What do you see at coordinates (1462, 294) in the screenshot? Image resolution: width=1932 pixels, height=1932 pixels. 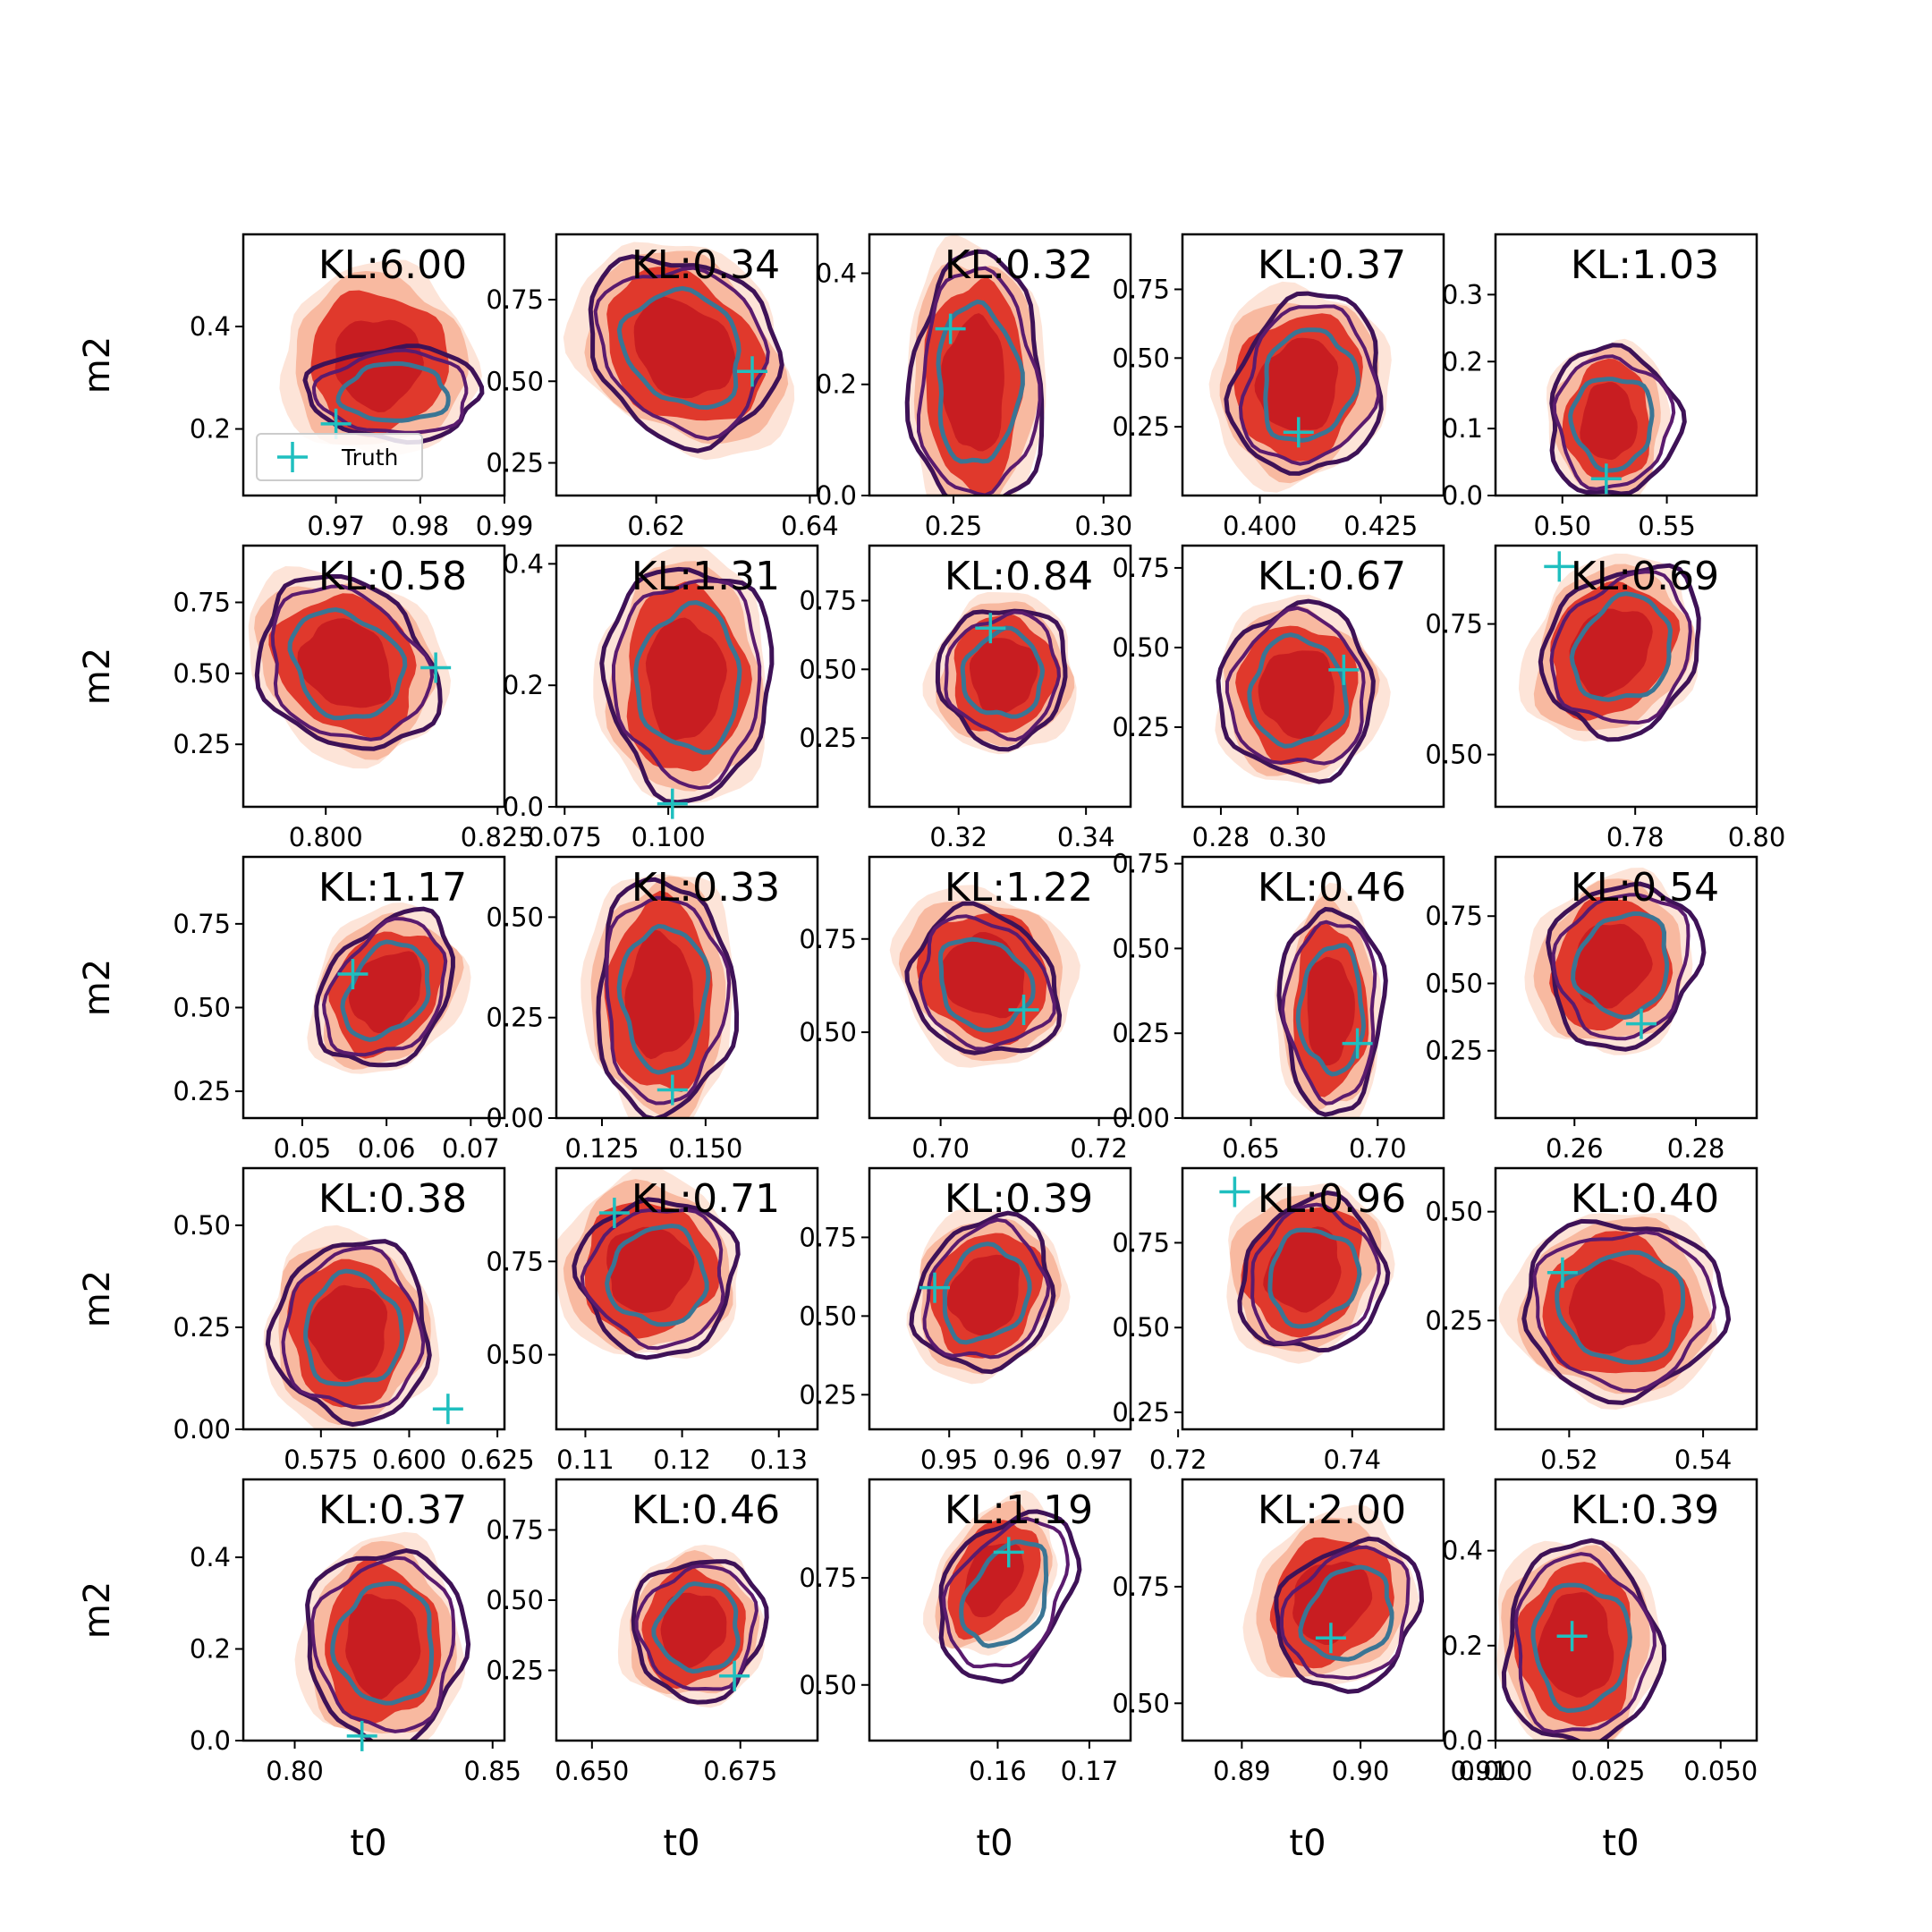 I see `y-tick-label: 0.3` at bounding box center [1462, 294].